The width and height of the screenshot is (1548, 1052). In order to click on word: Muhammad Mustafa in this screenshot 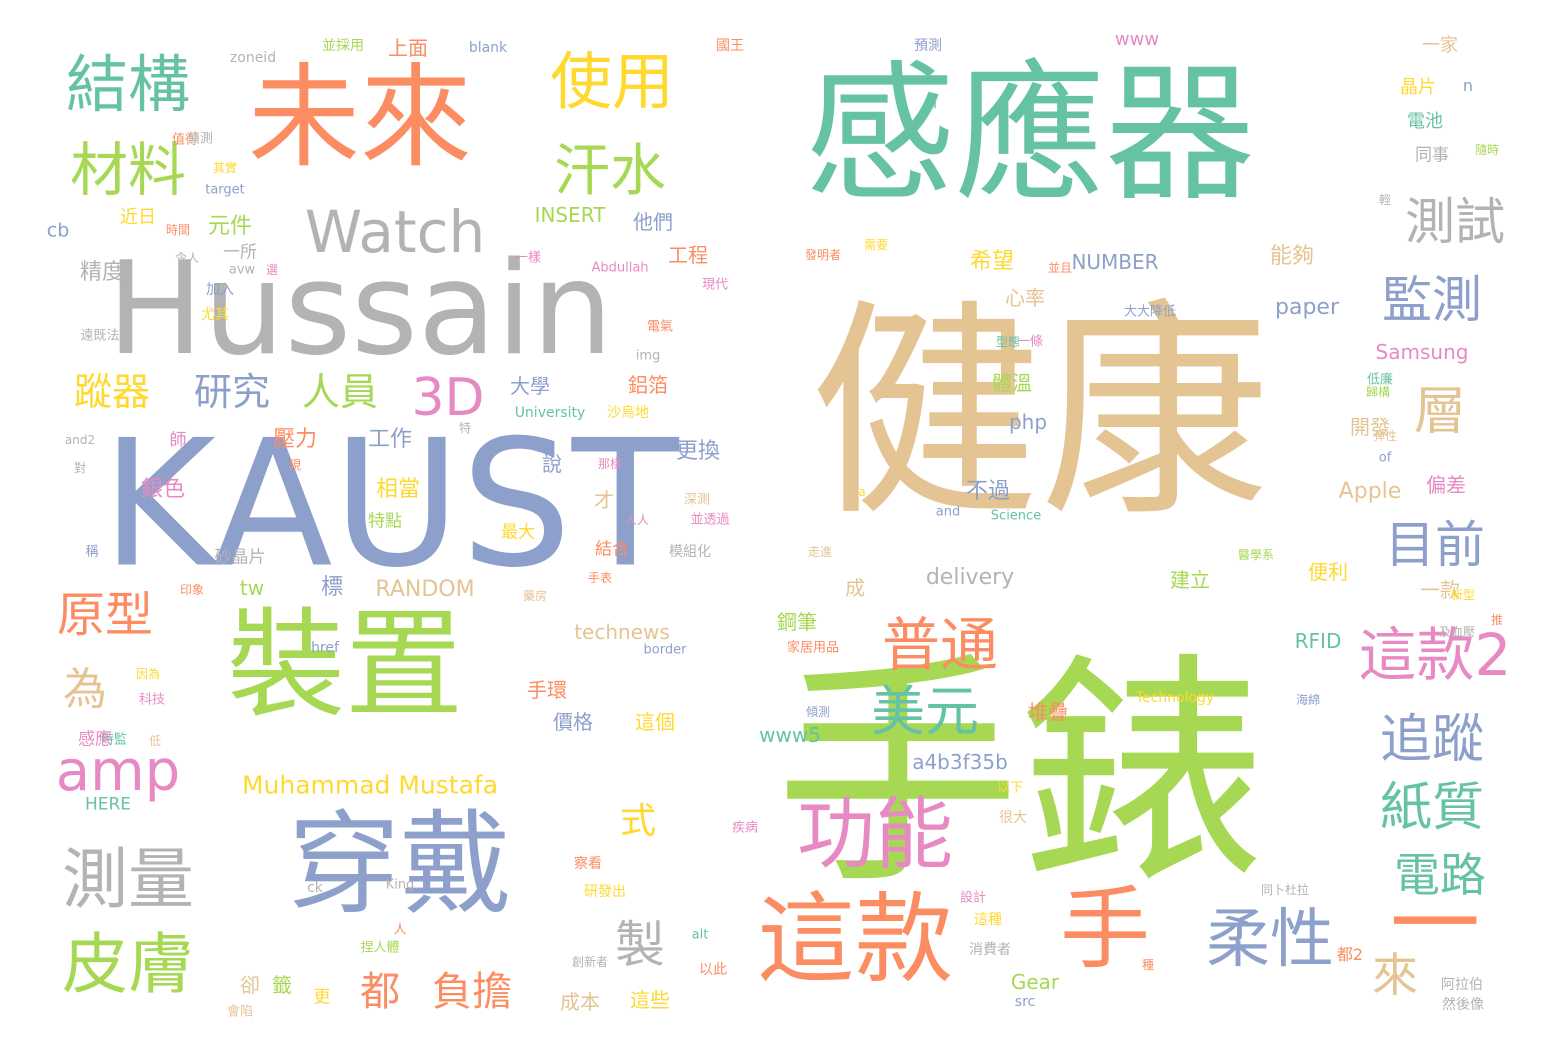, I will do `click(370, 785)`.